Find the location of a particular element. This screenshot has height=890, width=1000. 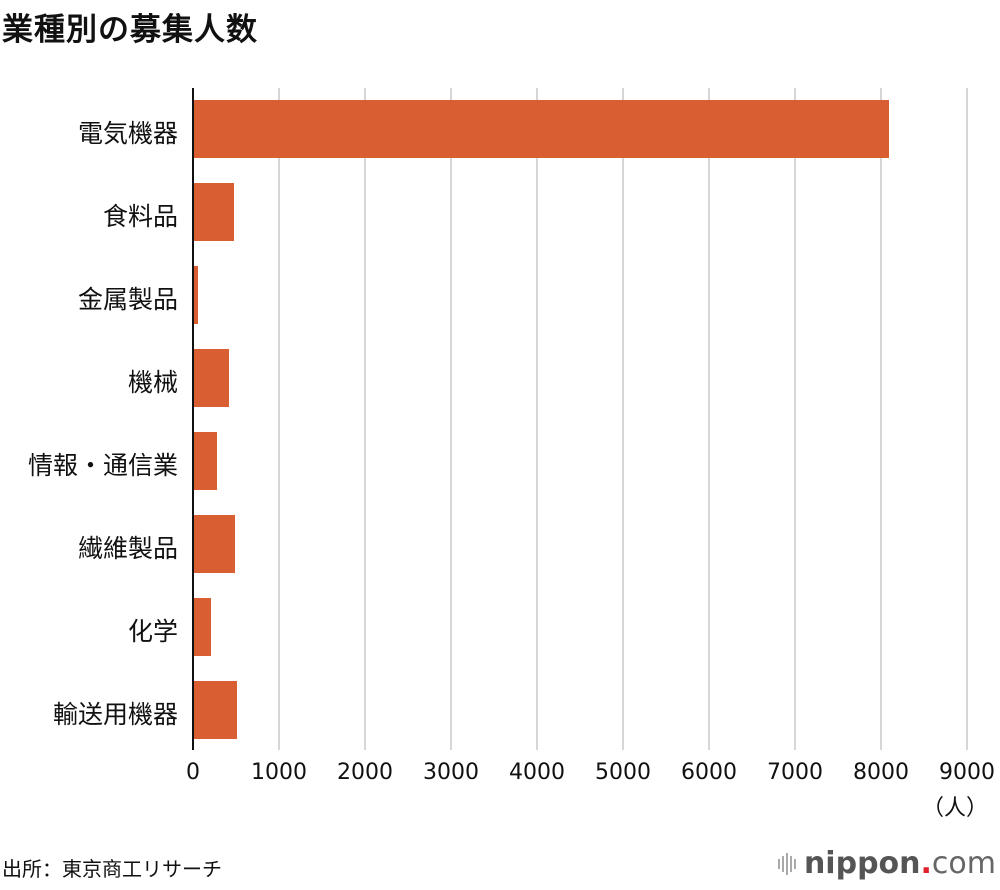

category-label: 化学 is located at coordinates (152, 631).